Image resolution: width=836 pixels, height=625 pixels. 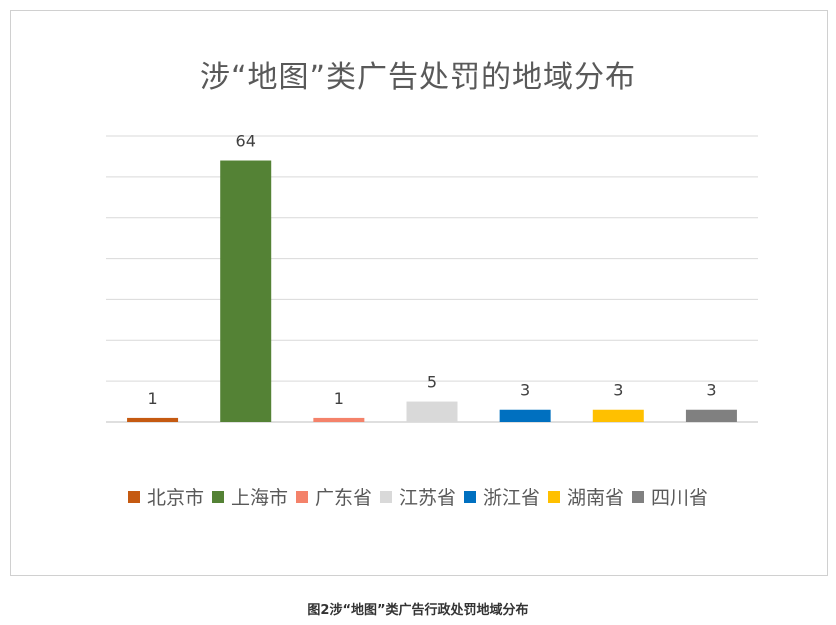 What do you see at coordinates (418, 610) in the screenshot?
I see `figure-caption: 图2涉“地图”类广告行政处罚地域分布` at bounding box center [418, 610].